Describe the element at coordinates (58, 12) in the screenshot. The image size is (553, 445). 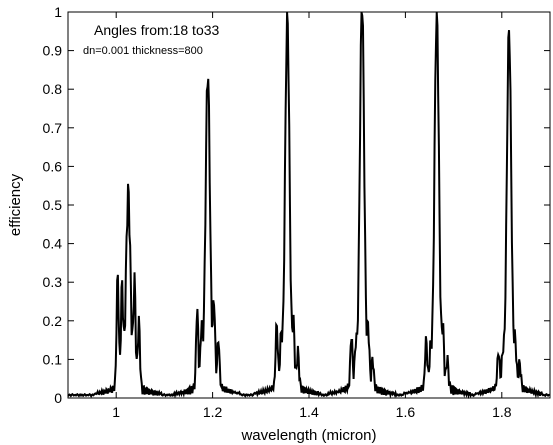
I see `y-tick-label: 1` at that location.